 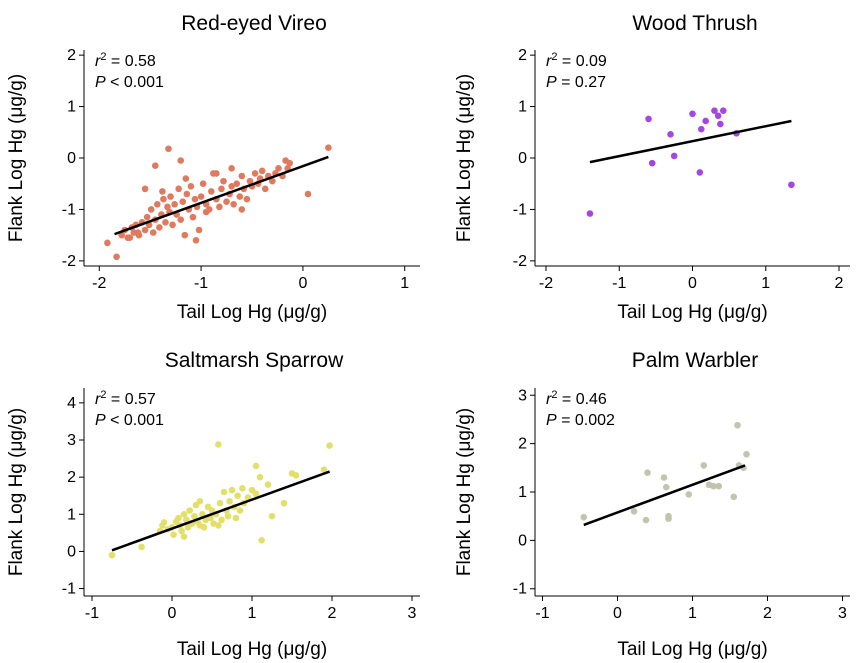 I want to click on r-squared-label: r2 = 0.57, so click(x=125, y=398).